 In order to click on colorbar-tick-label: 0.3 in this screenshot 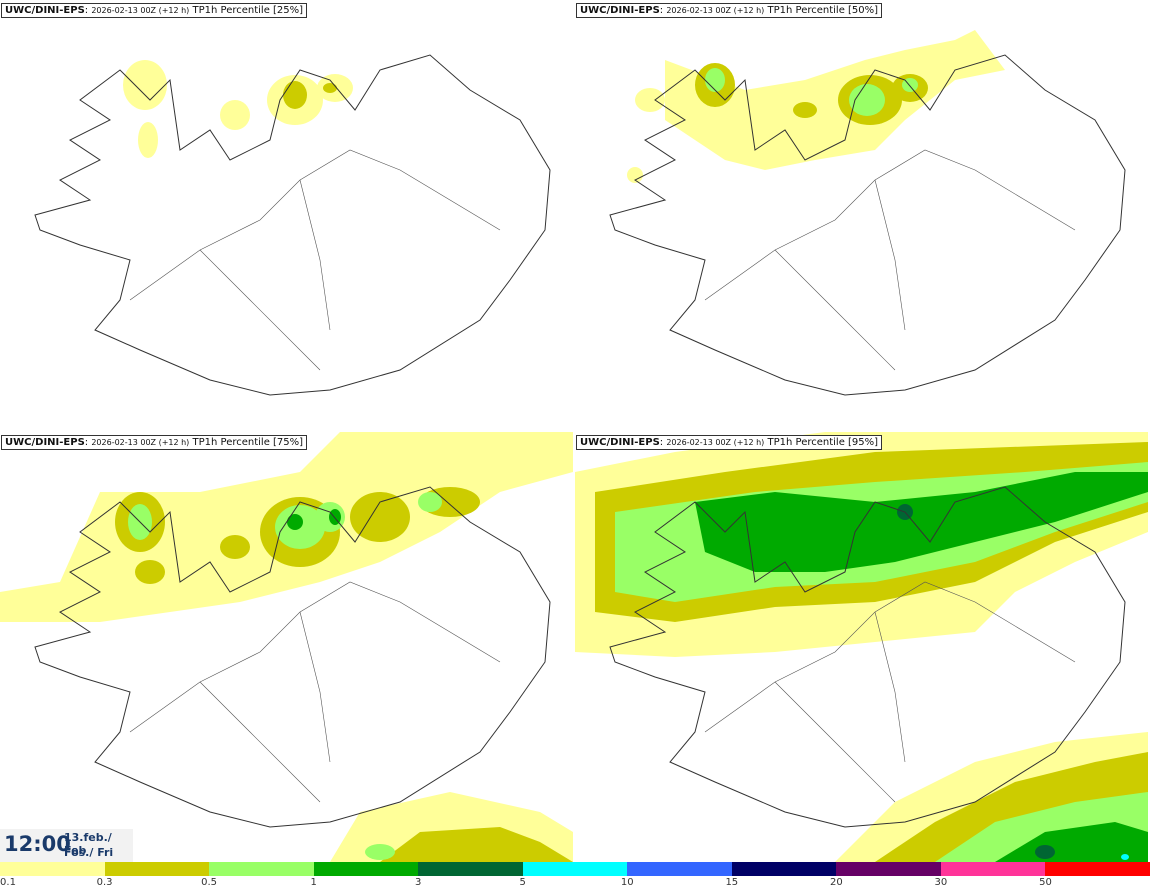, I will do `click(104, 882)`.